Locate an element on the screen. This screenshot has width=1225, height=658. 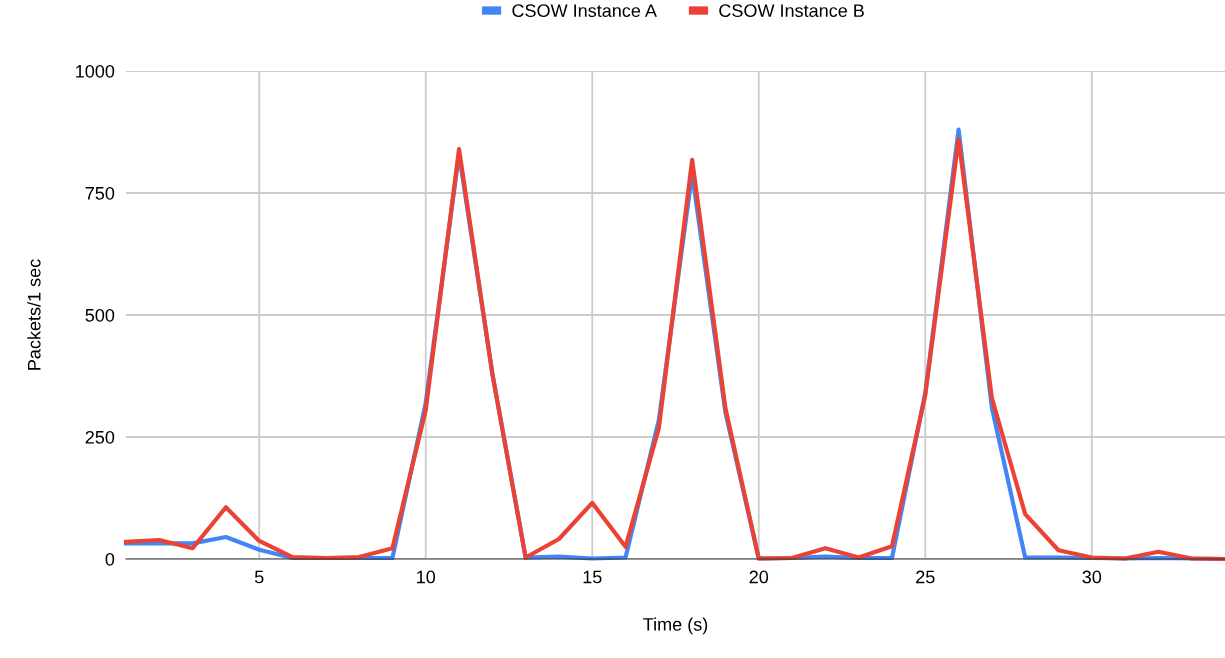
y-axis-title: Packets/1 sec is located at coordinates (34, 314).